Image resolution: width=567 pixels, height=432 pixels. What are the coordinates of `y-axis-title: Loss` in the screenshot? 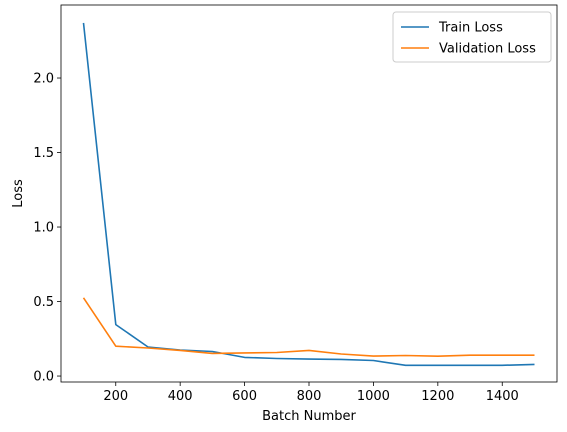 It's located at (18, 193).